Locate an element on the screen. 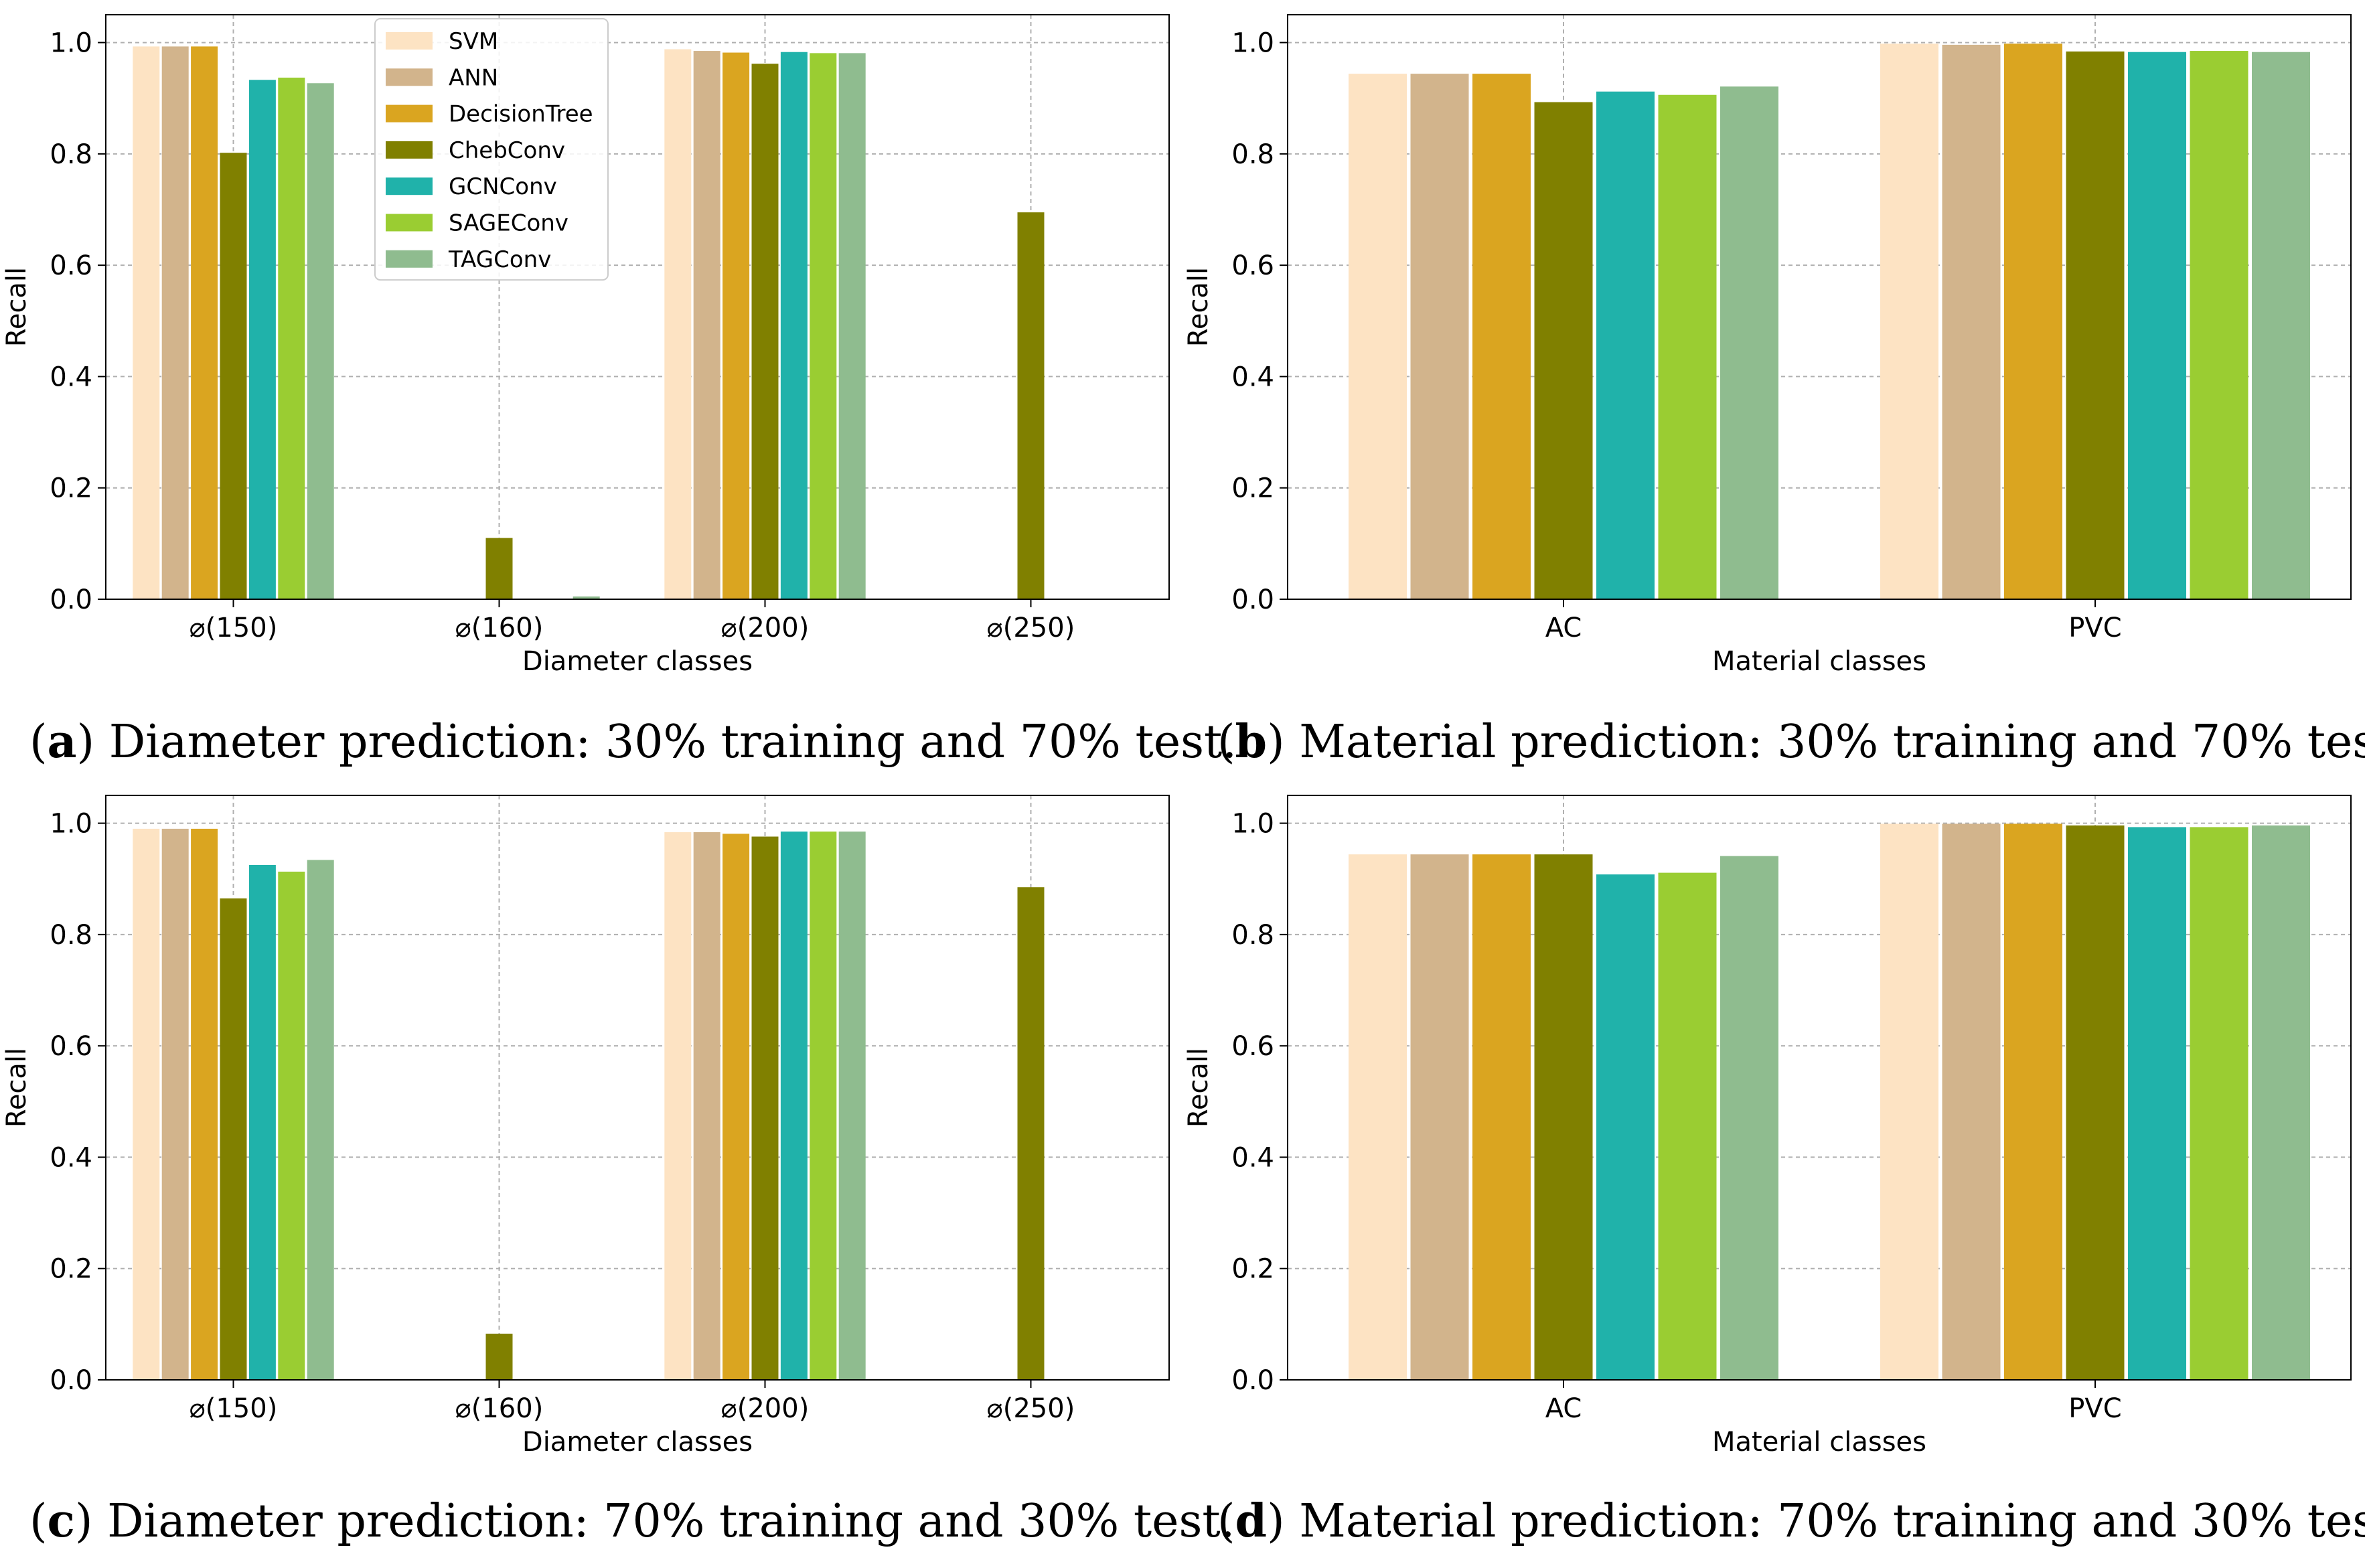  legend-label: DecisionTree is located at coordinates (521, 114).